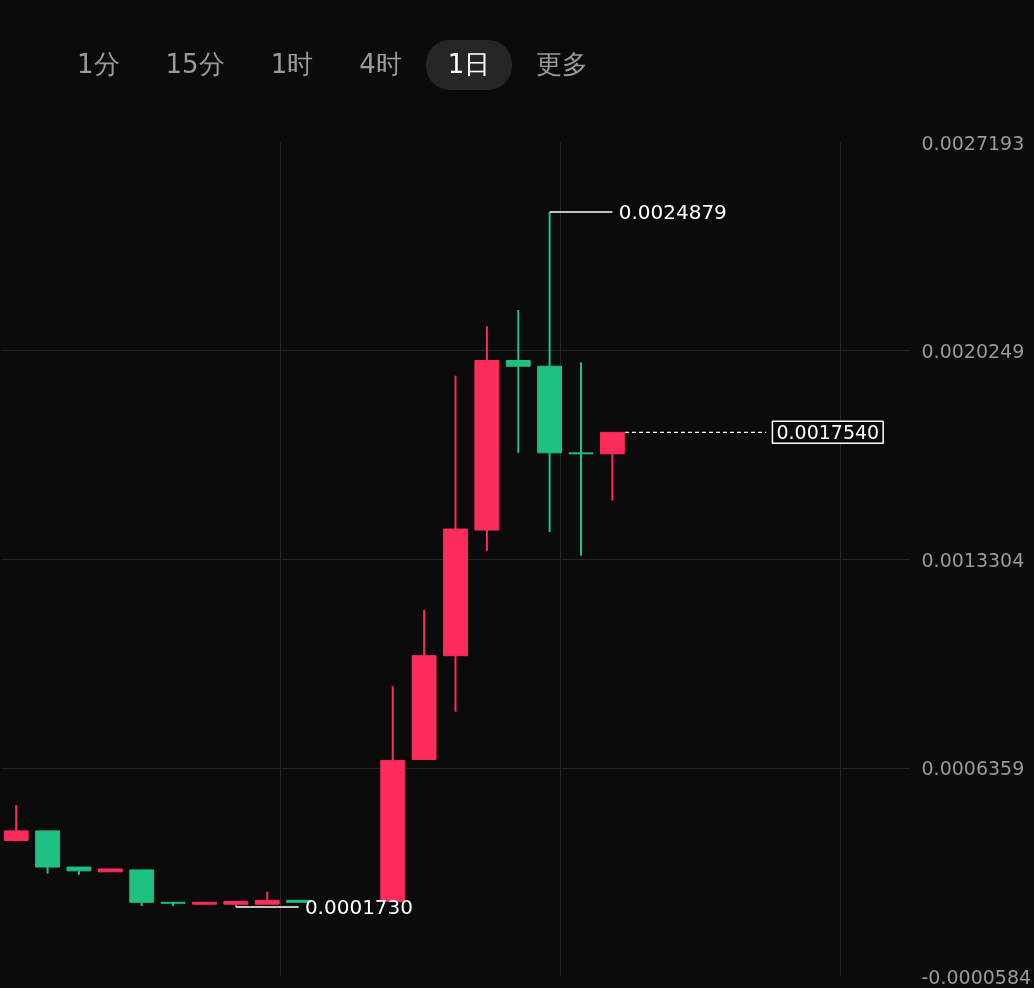 Image resolution: width=1034 pixels, height=988 pixels. What do you see at coordinates (292, 65) in the screenshot?
I see `text: 1时` at bounding box center [292, 65].